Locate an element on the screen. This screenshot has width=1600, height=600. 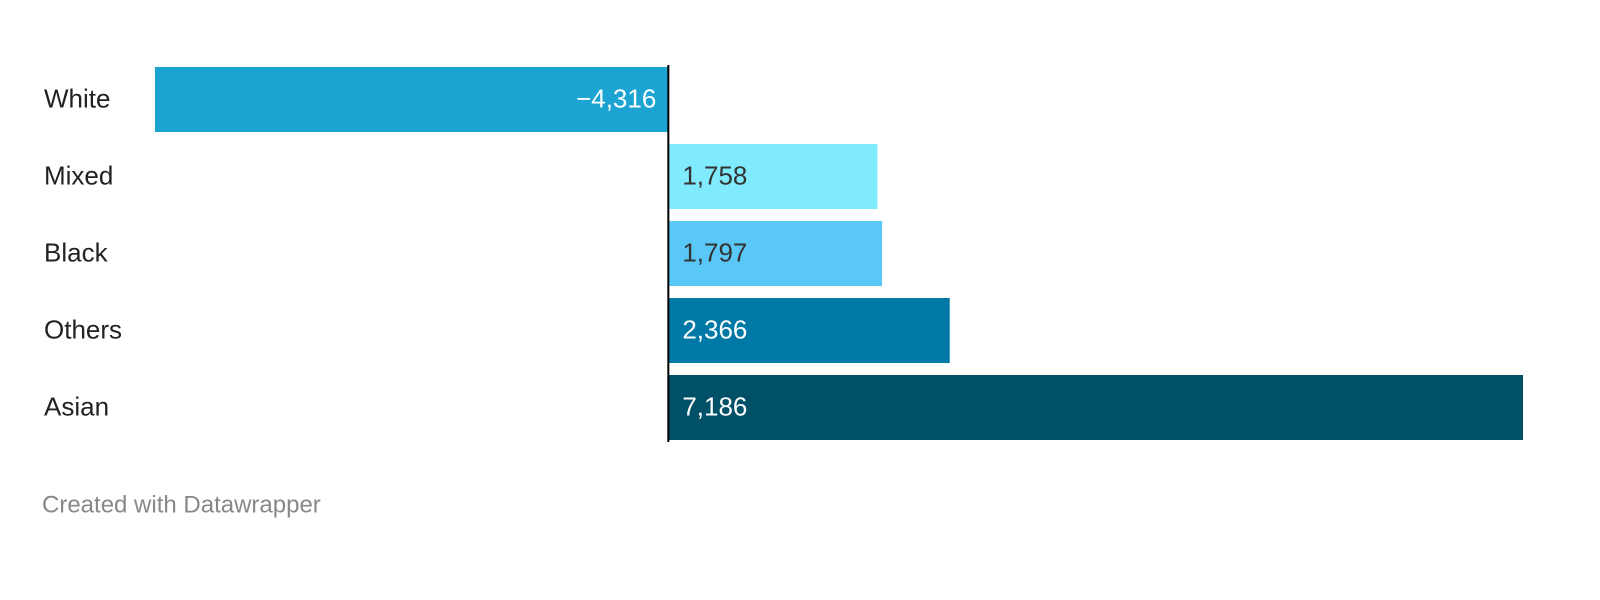
category-label: Others is located at coordinates (83, 329).